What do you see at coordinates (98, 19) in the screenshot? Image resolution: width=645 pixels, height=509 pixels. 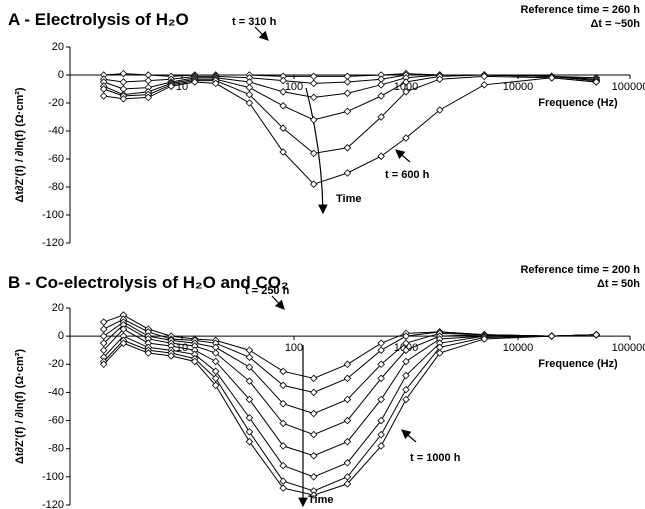 I see `chart-title: A - Electrolysis of H₂O` at bounding box center [98, 19].